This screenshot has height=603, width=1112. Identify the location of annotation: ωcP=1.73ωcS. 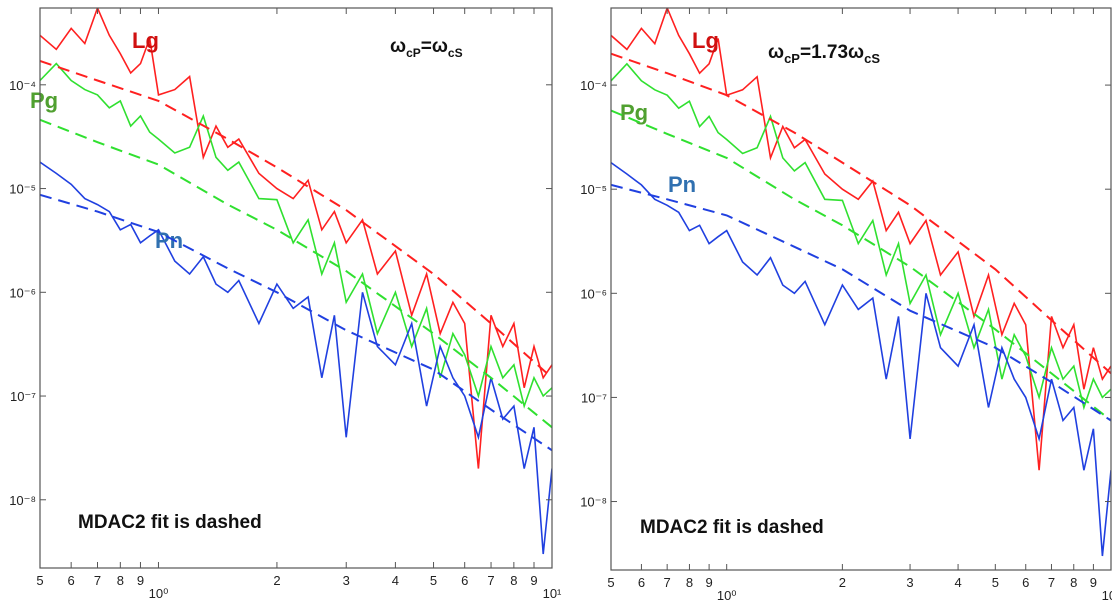
(824, 54).